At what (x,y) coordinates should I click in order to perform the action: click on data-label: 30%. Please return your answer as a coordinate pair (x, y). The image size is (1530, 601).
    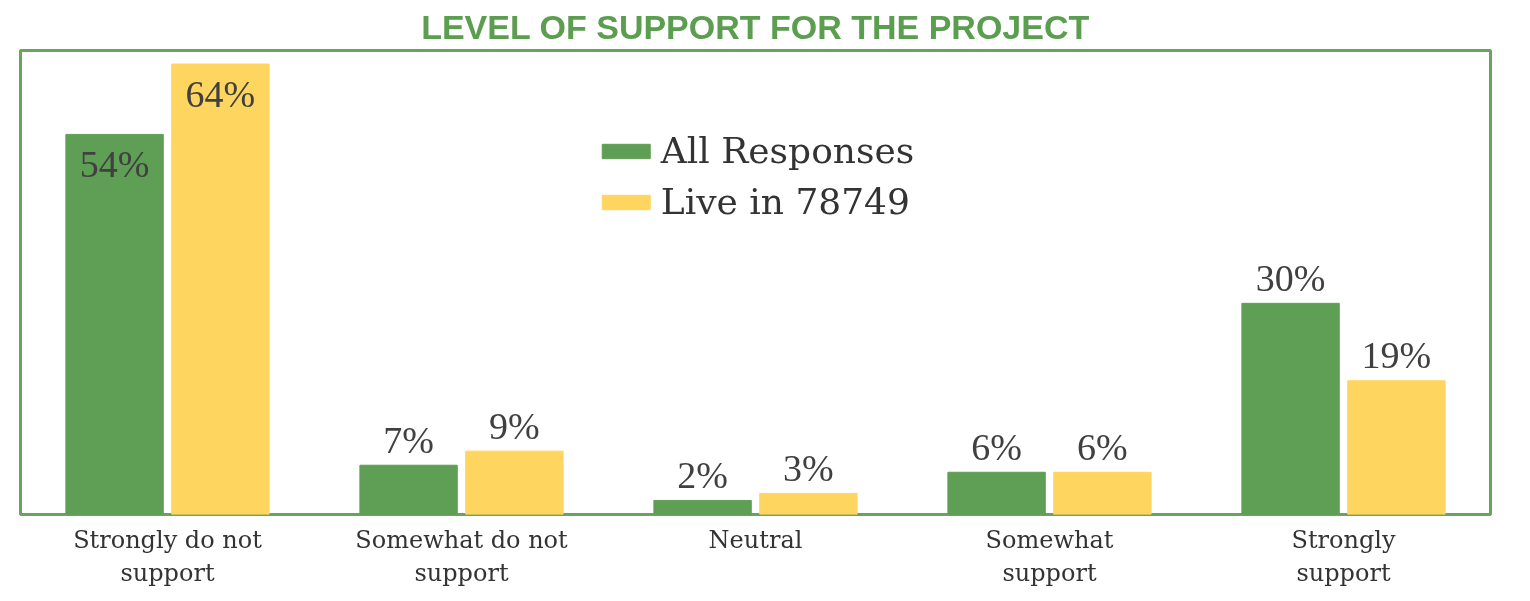
    Looking at the image, I should click on (1290, 277).